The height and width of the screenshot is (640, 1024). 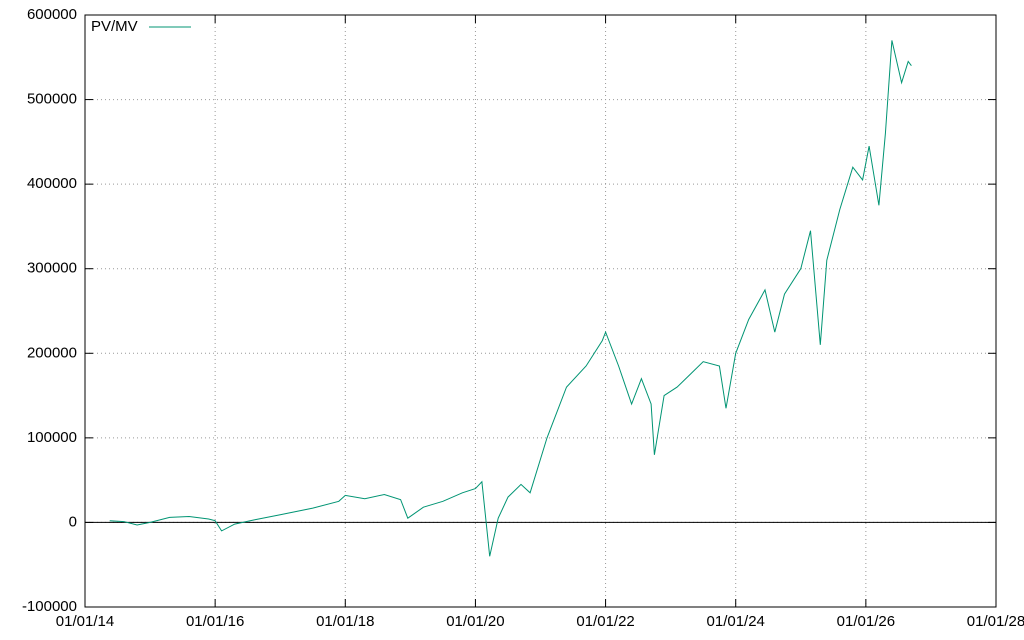 What do you see at coordinates (114, 26) in the screenshot?
I see `legend-label: PV/MV` at bounding box center [114, 26].